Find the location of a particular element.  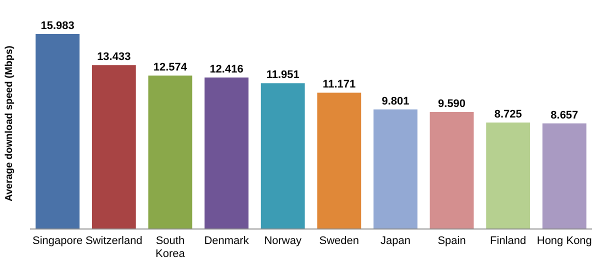

x-tick-label: Denmark is located at coordinates (227, 241).